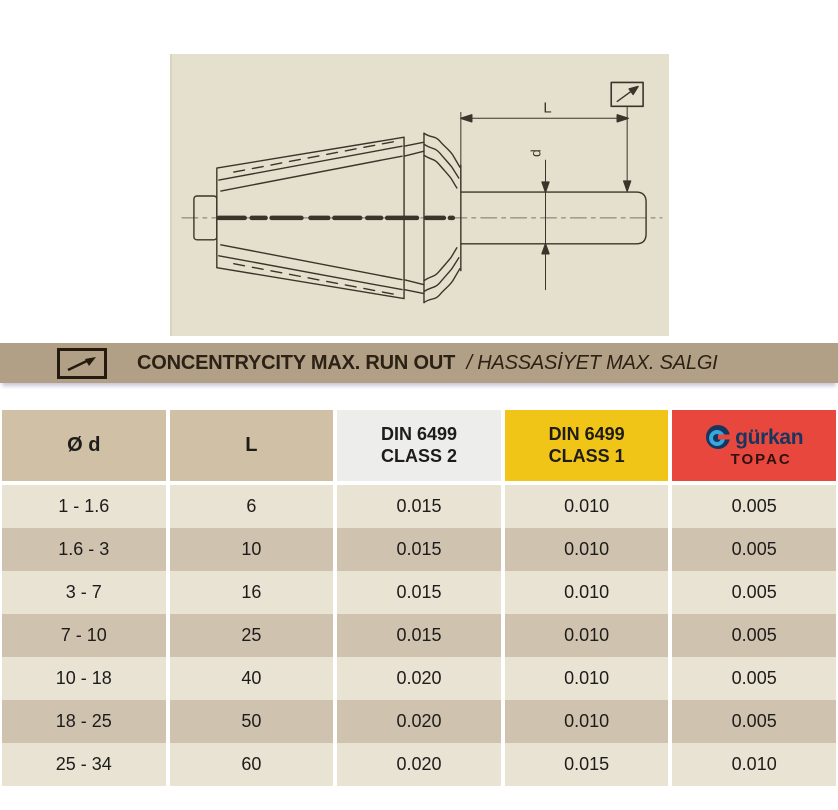 This screenshot has width=838, height=810. I want to click on shank, so click(553, 218).